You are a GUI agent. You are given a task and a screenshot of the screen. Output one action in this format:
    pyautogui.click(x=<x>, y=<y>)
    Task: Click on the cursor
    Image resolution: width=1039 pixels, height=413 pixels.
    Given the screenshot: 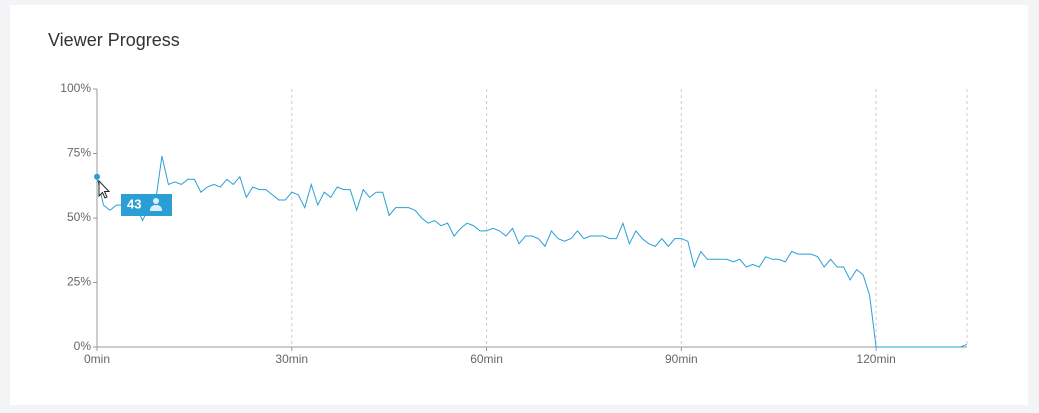 What is the action you would take?
    pyautogui.click(x=104, y=189)
    